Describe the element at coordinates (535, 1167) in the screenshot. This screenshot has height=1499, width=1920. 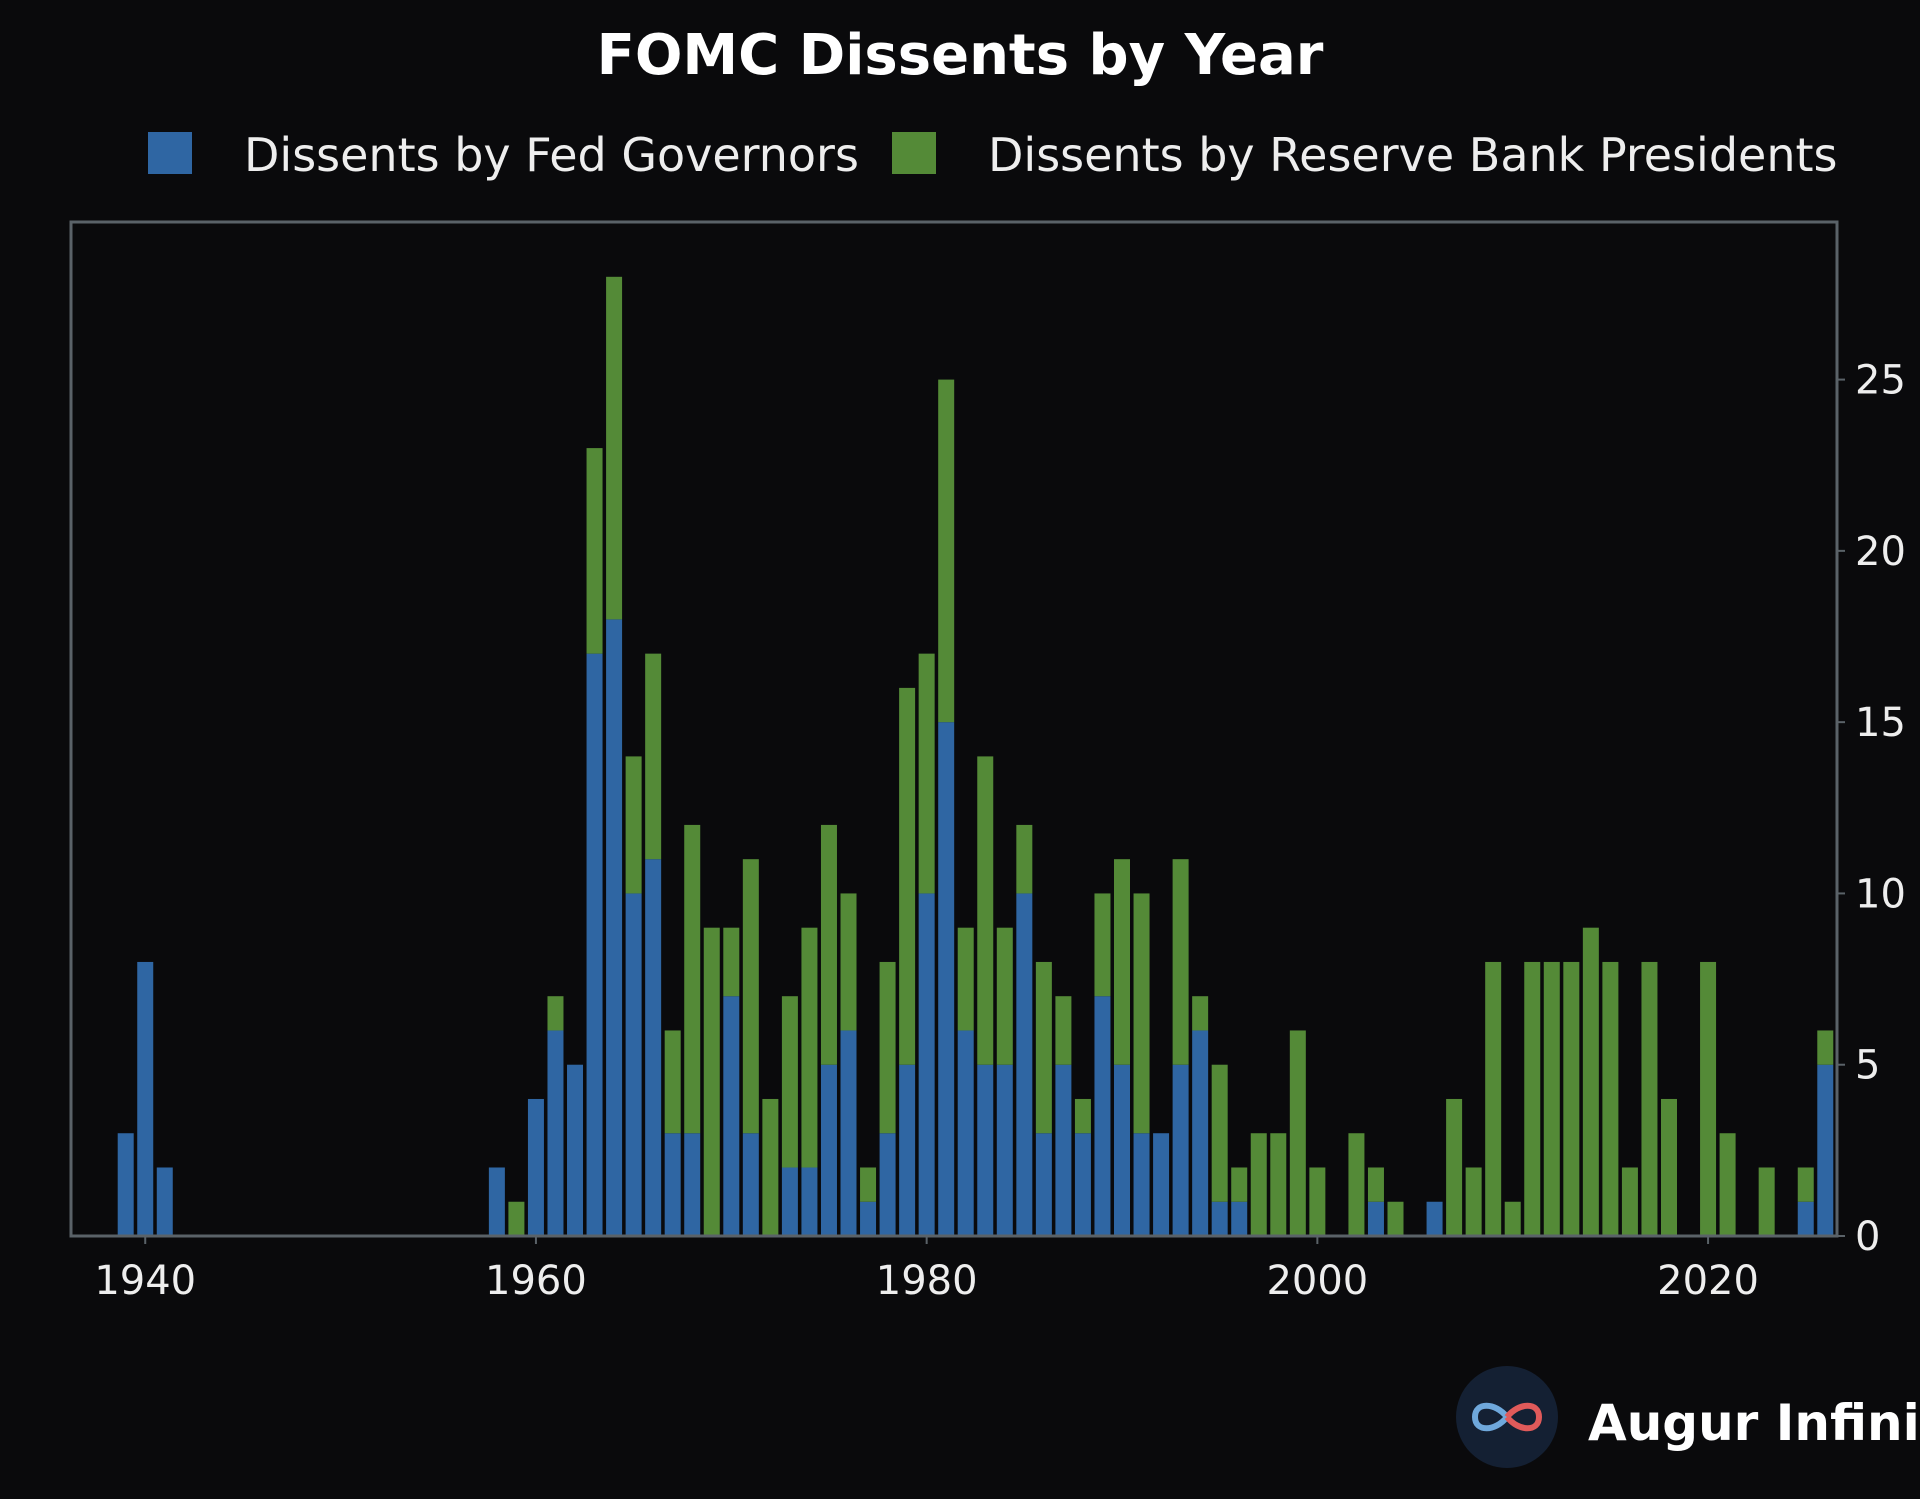
I see `bar-governors-1960` at that location.